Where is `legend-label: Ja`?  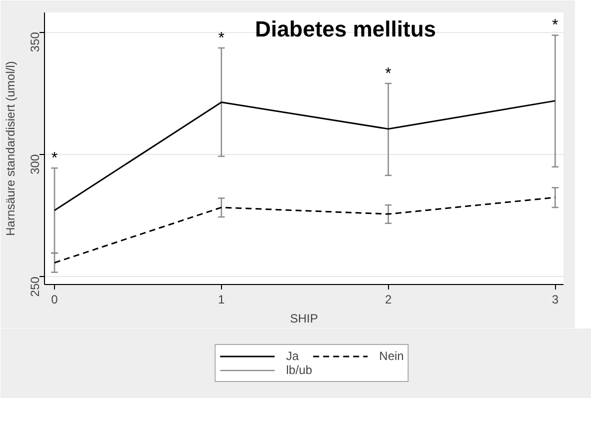
legend-label: Ja is located at coordinates (293, 356).